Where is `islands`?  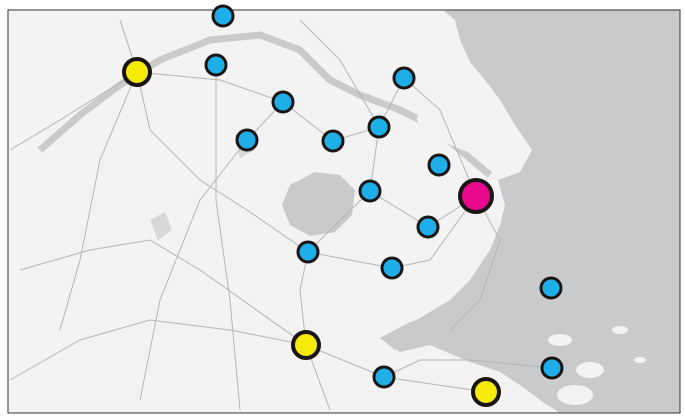 islands is located at coordinates (597, 365).